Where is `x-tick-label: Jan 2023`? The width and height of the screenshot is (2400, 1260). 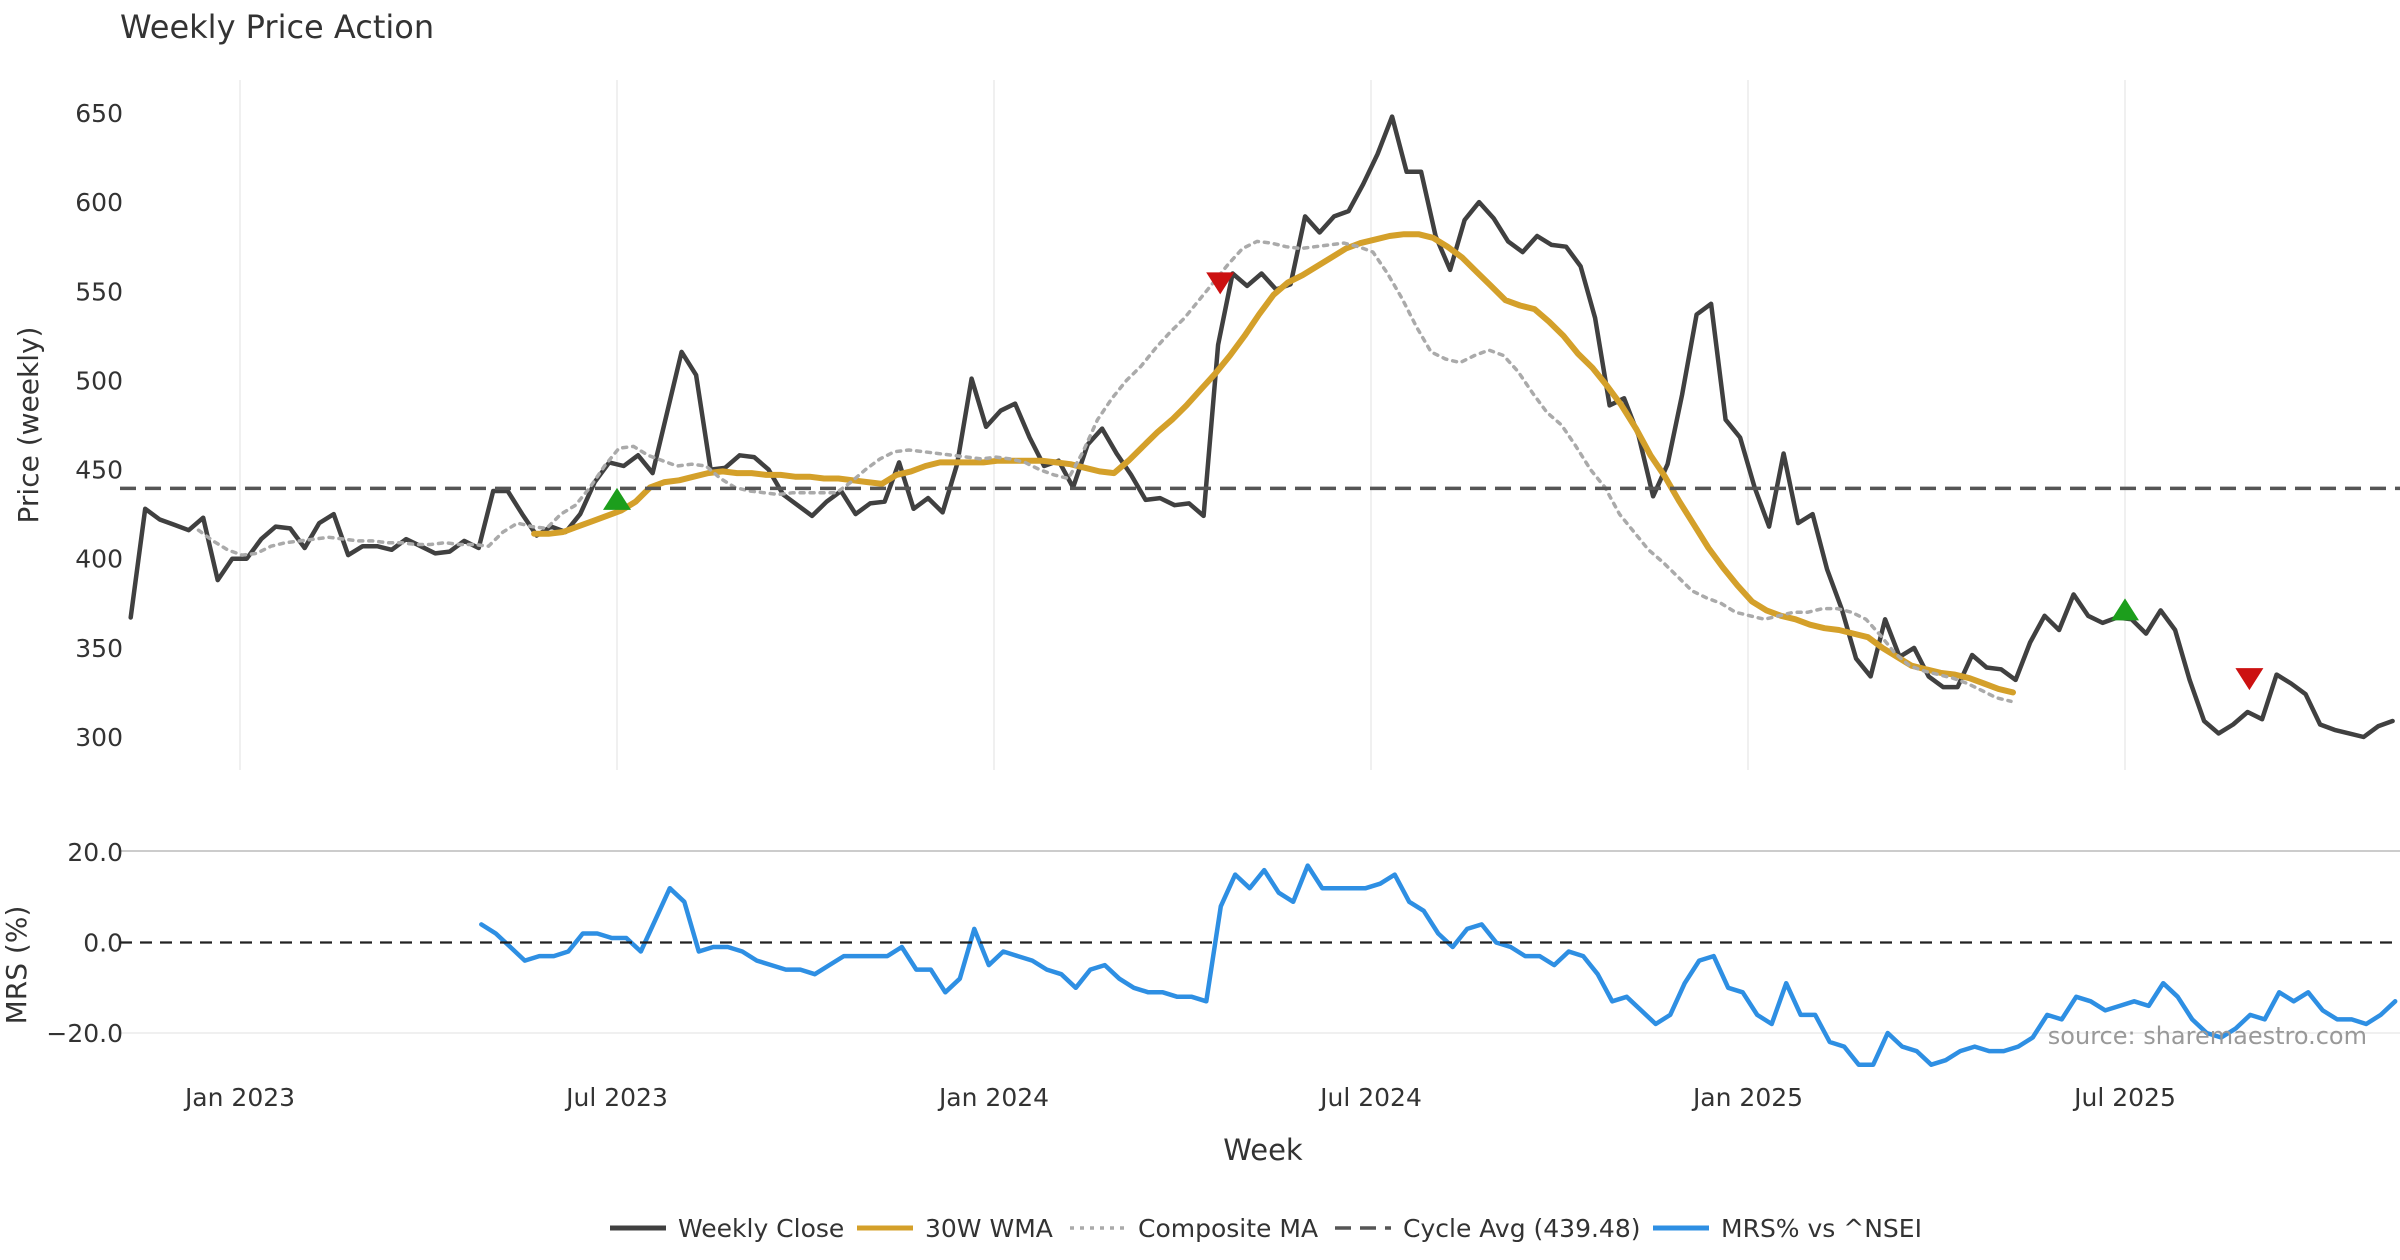 x-tick-label: Jan 2023 is located at coordinates (239, 1097).